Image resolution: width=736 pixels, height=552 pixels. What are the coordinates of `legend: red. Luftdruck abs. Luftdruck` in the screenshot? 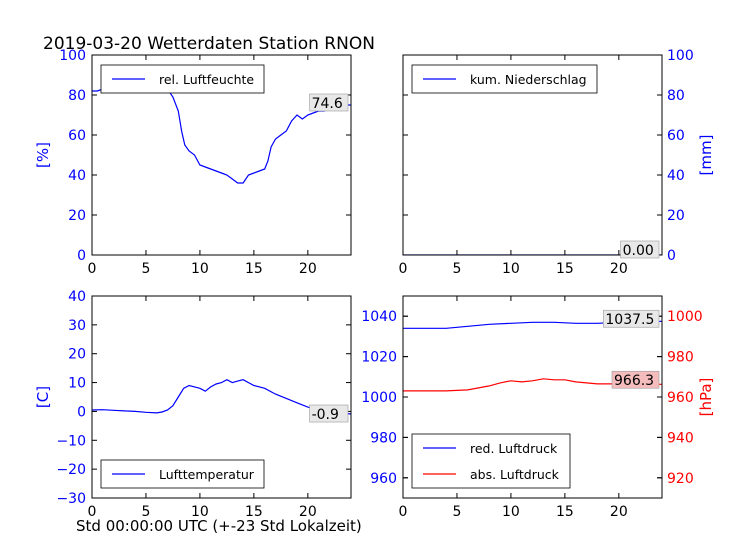 It's located at (491, 461).